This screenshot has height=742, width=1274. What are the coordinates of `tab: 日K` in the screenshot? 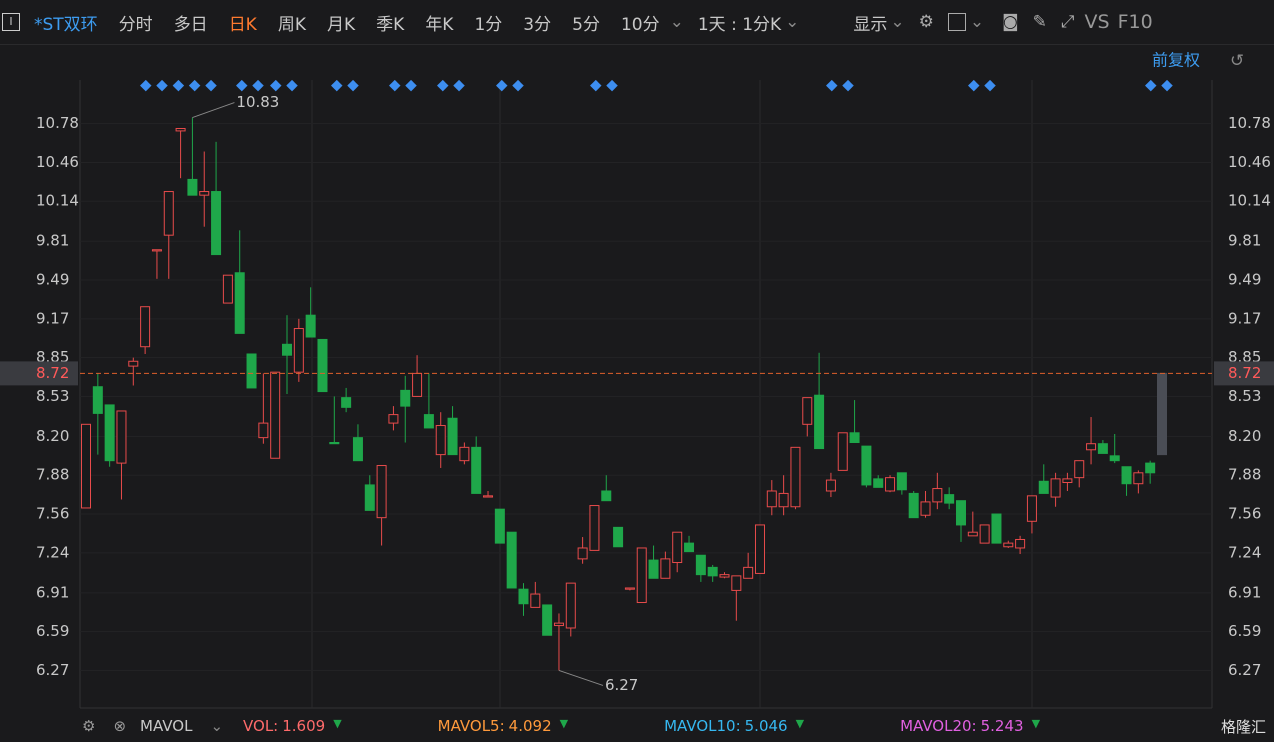 It's located at (242, 24).